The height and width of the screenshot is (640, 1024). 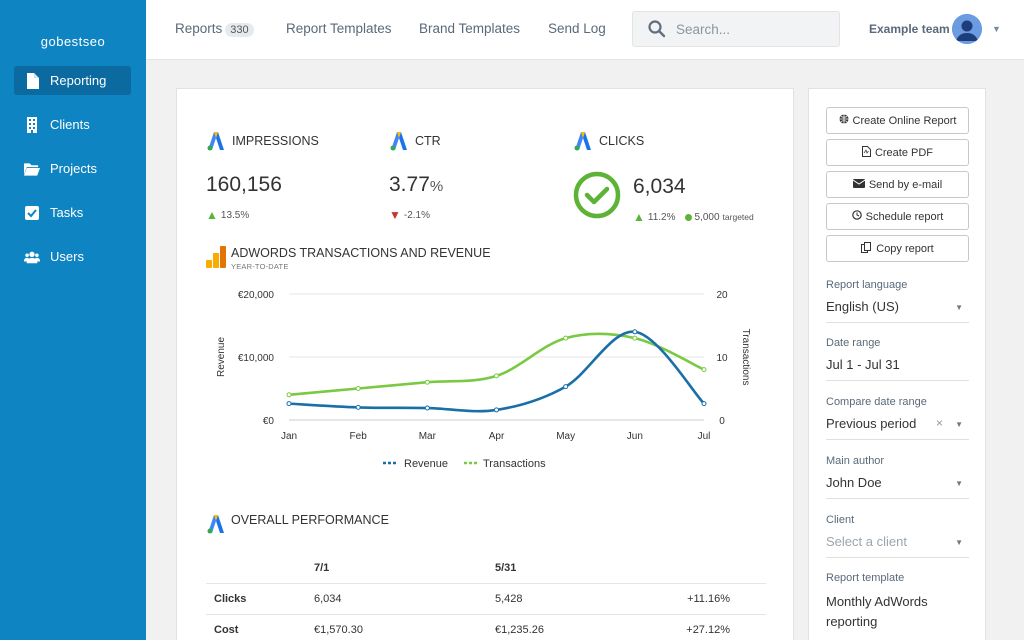 What do you see at coordinates (859, 184) in the screenshot?
I see `envelope-icon` at bounding box center [859, 184].